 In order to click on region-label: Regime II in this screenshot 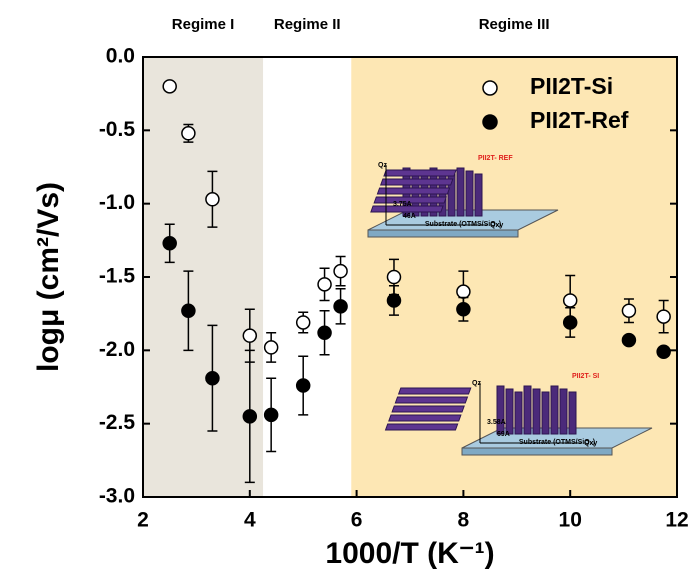, I will do `click(307, 24)`.